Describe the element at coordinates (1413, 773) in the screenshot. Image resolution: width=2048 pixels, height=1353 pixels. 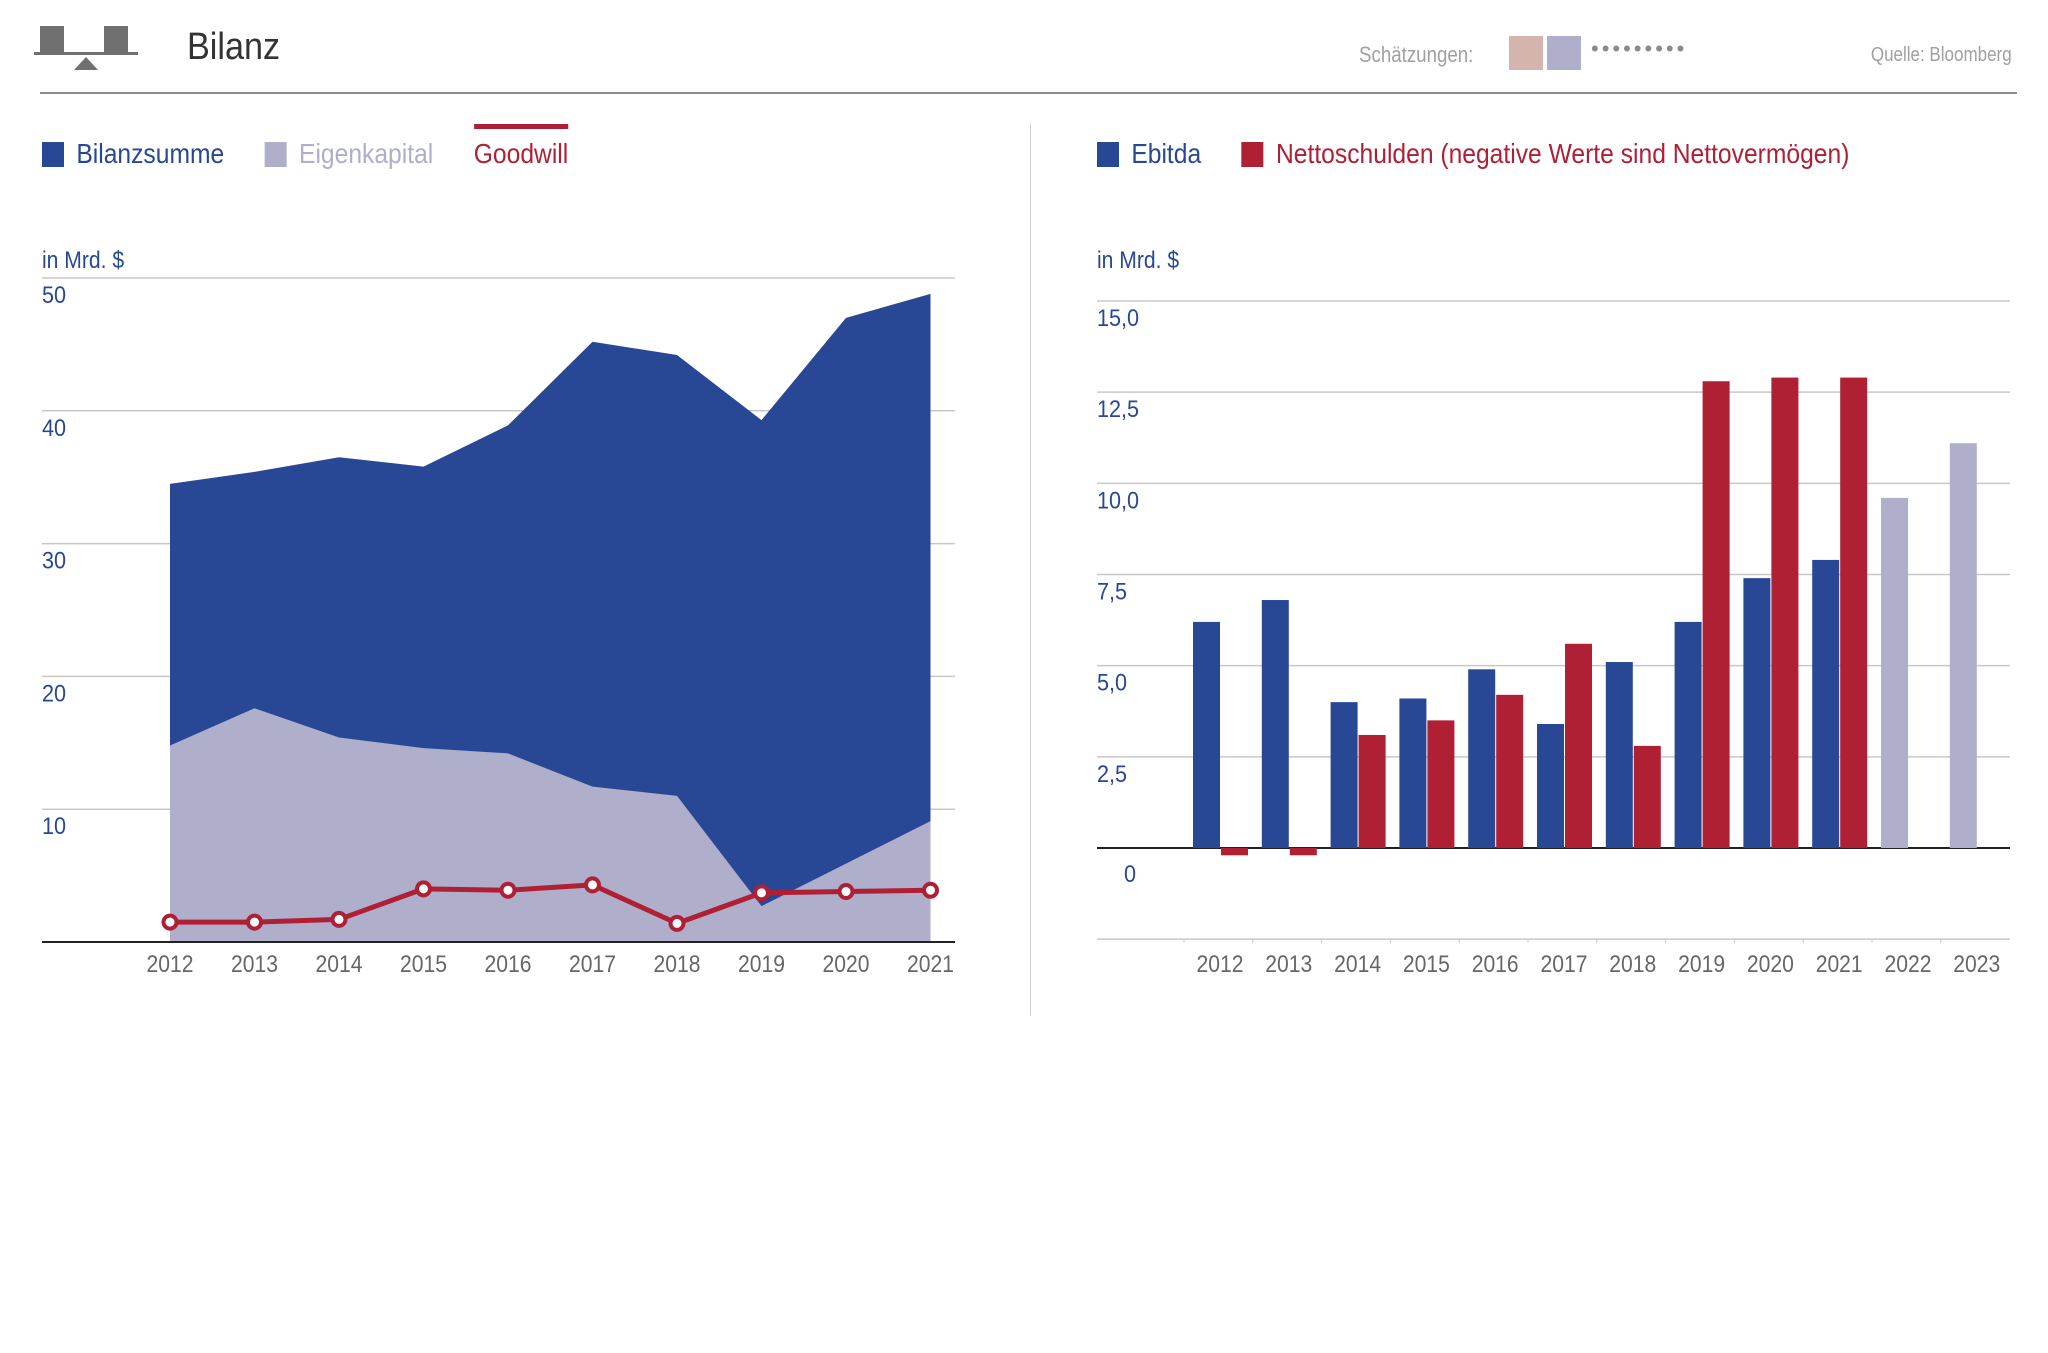
I see `ebitda-bar-2015` at that location.